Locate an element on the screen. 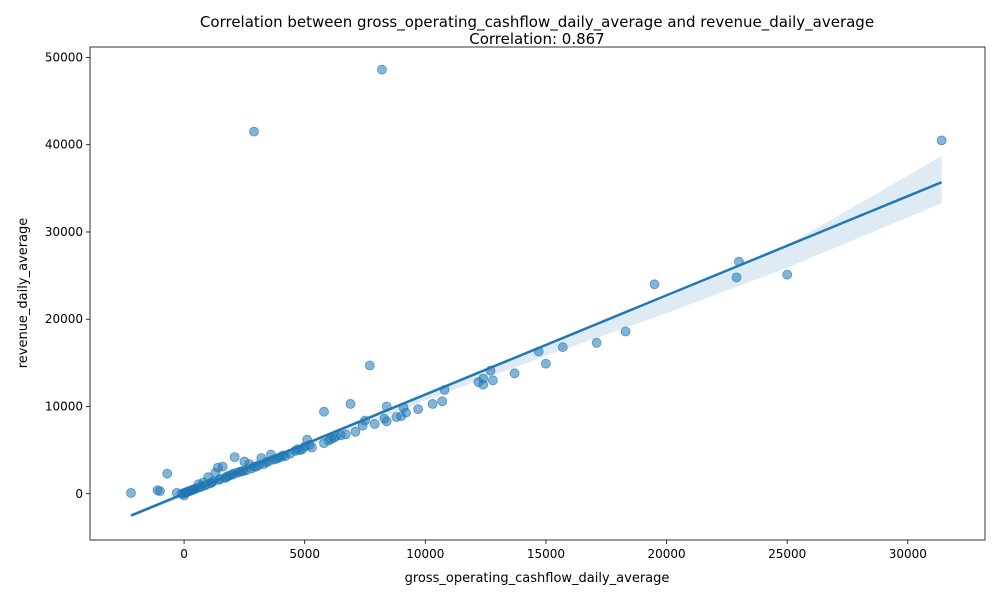  x-tick-label: 0 is located at coordinates (184, 554).